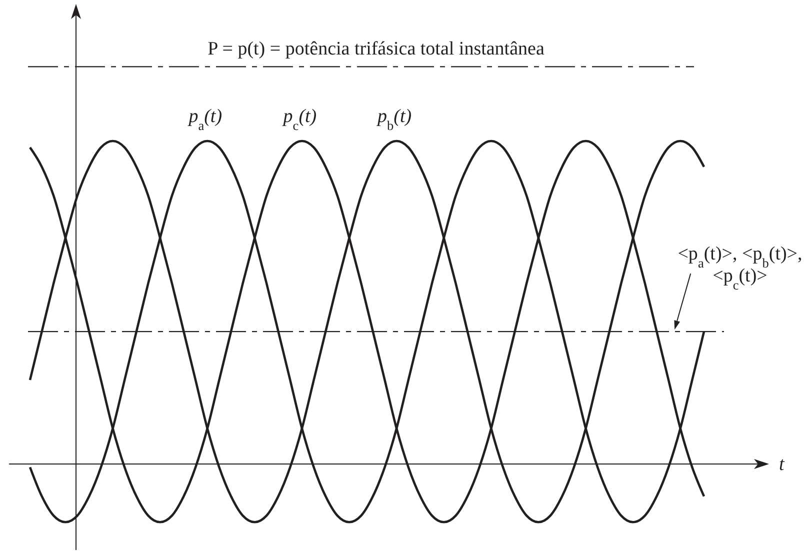  I want to click on text: <p$_{a}$(t)>, <p$_{b}$(t)>, <p$_{c}$(t)>, so click(740, 268).